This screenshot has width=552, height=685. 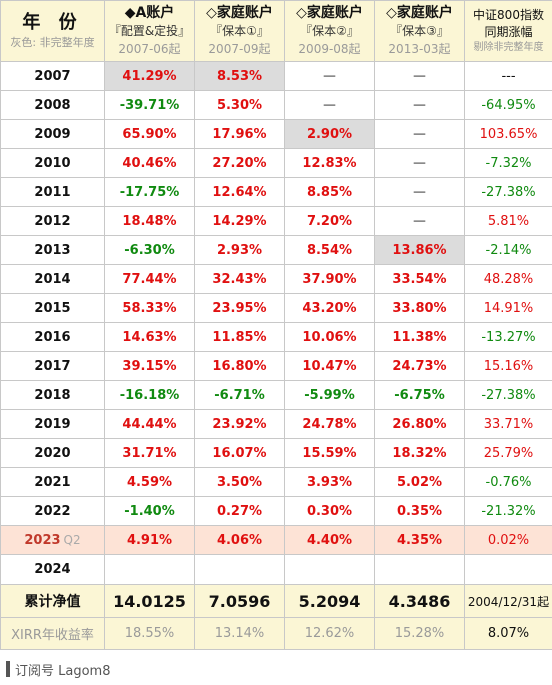 I want to click on index-return-cell: -13.27%, so click(x=508, y=337).